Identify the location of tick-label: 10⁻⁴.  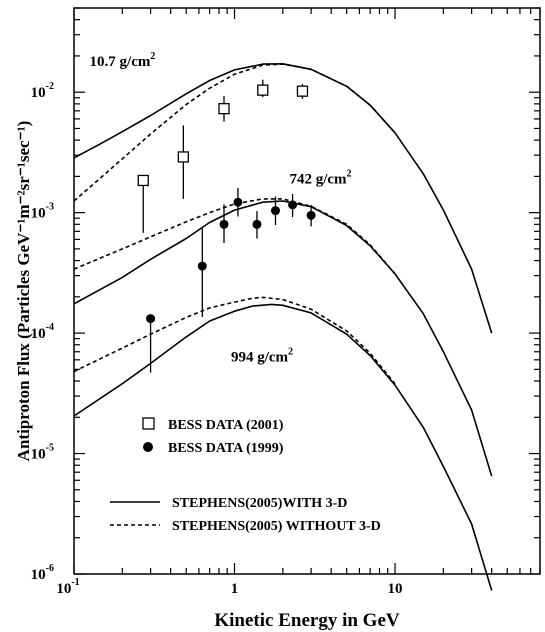
(42, 332).